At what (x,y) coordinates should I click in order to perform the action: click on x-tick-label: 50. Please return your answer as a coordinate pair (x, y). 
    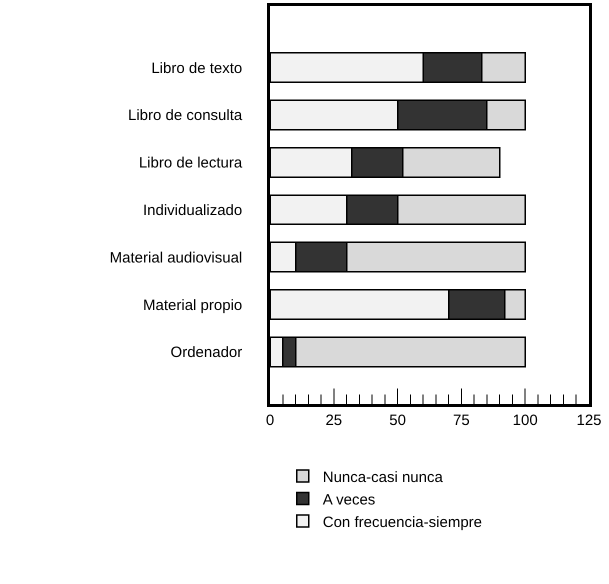
    Looking at the image, I should click on (397, 420).